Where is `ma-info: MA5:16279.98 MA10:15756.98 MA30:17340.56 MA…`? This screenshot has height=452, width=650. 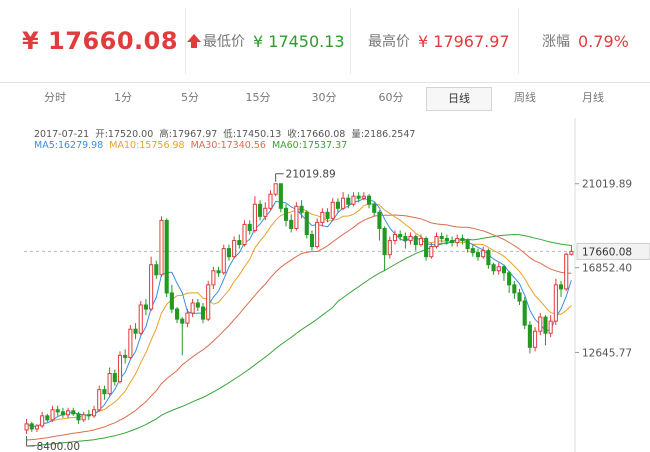
ma-info: MA5:16279.98 MA10:15756.98 MA30:17340.56 MA… is located at coordinates (193, 145).